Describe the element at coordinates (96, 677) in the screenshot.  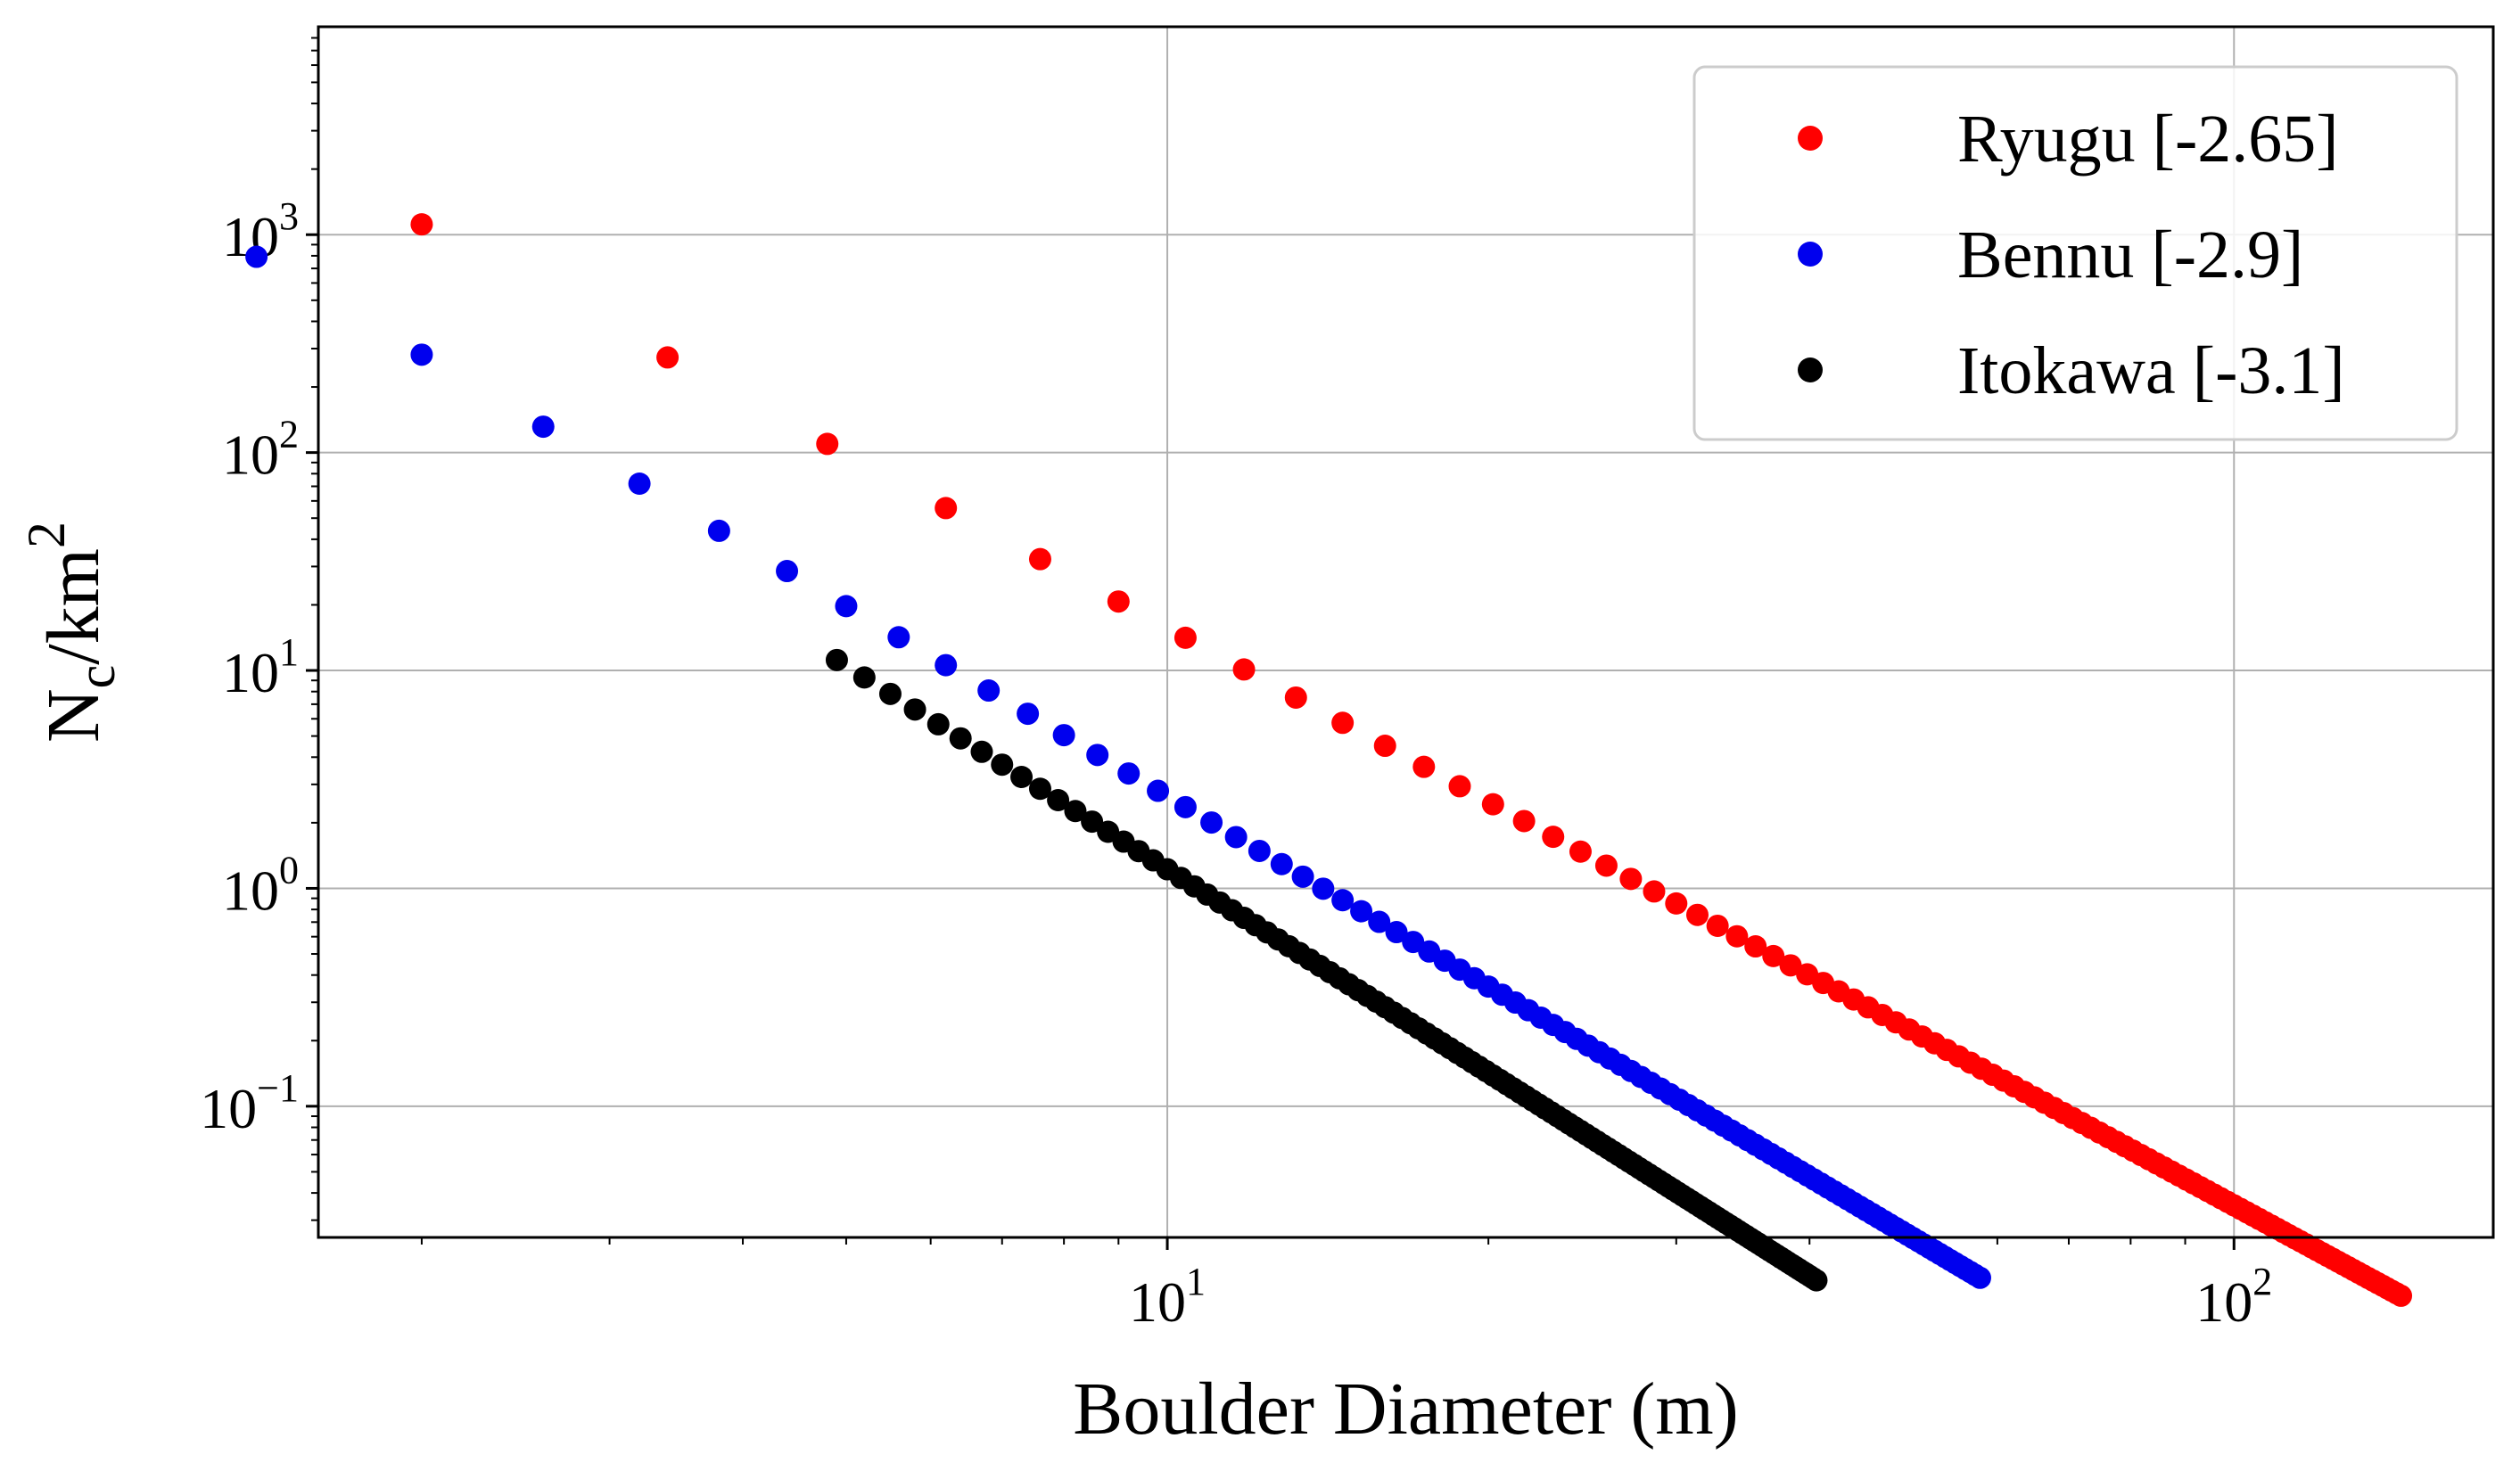
I see `y-axis-label-sub: c` at that location.